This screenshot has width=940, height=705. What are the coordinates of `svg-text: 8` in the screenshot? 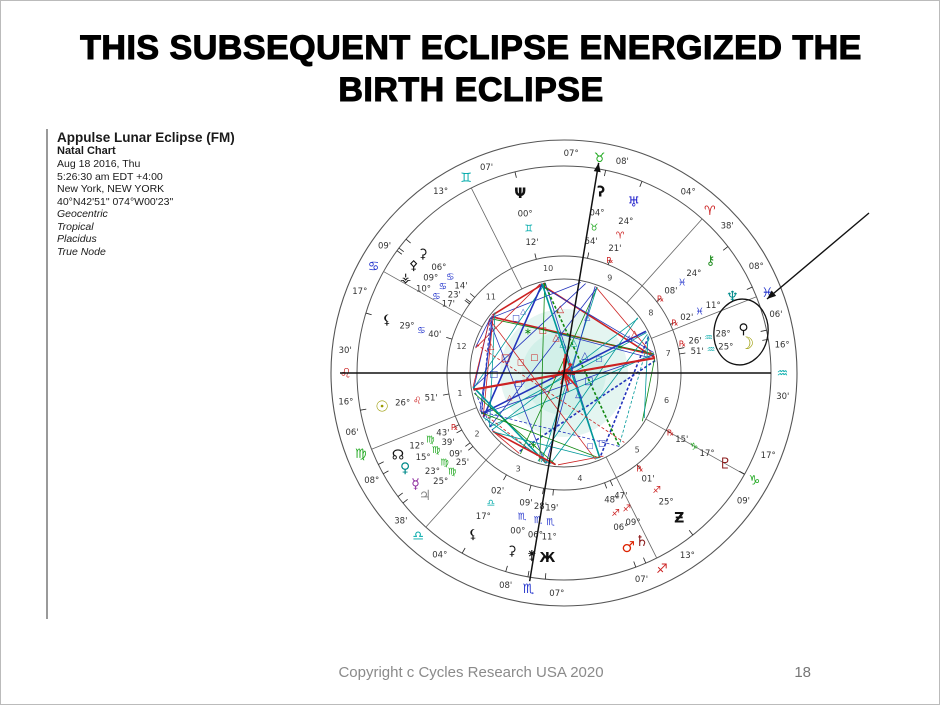 It's located at (650, 312).